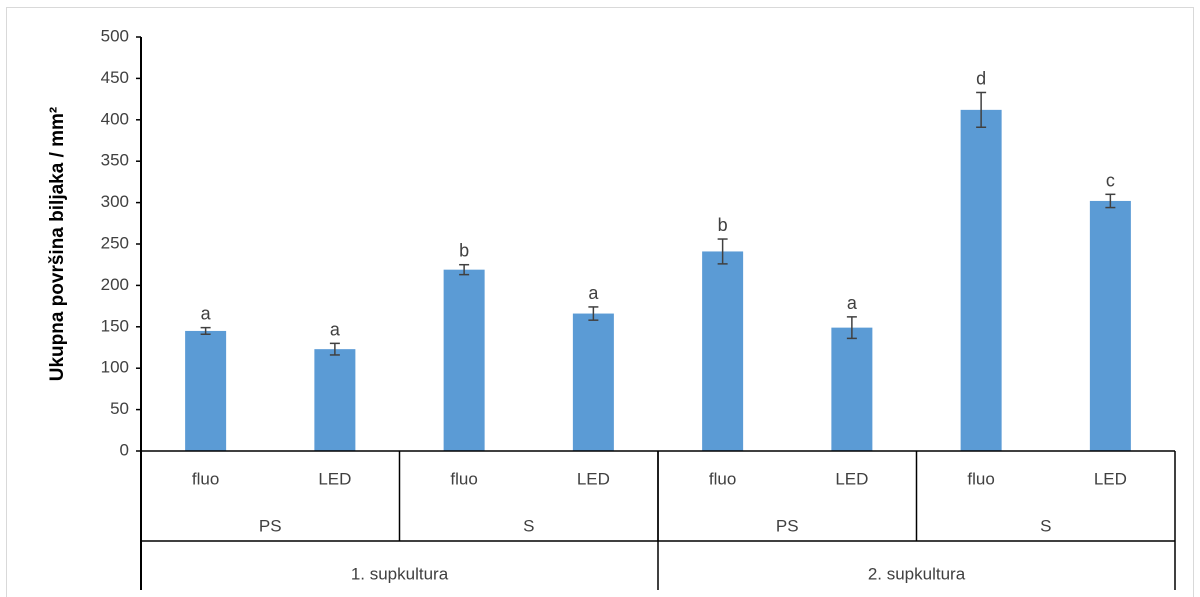  I want to click on supergroup-label: 2. supkultura, so click(917, 573).